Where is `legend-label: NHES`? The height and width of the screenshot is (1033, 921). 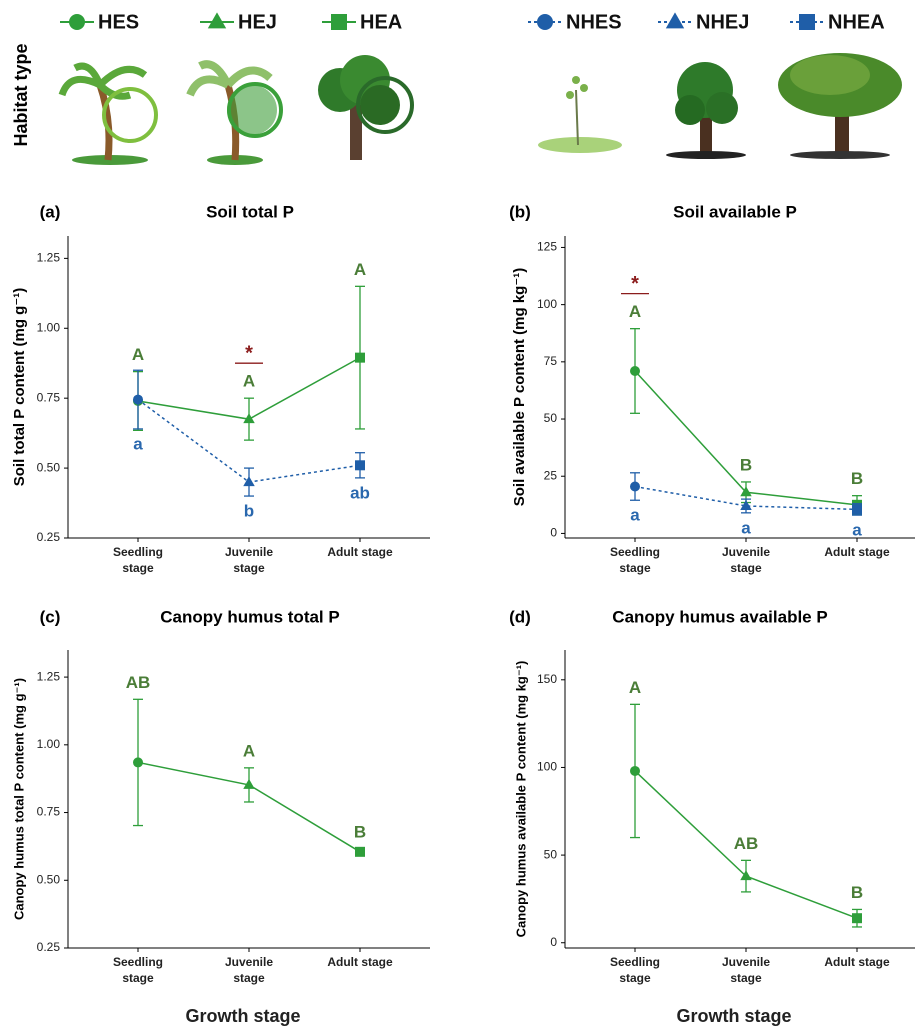
legend-label: NHES is located at coordinates (594, 22).